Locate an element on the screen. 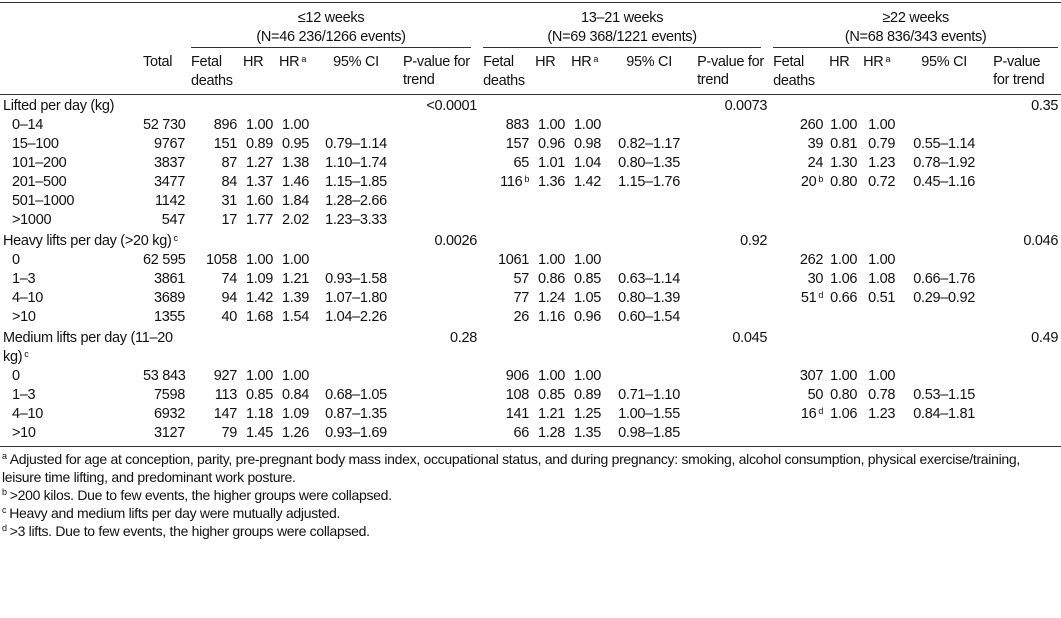 The image size is (1061, 618). hr-cell: 1.09 is located at coordinates (259, 279).